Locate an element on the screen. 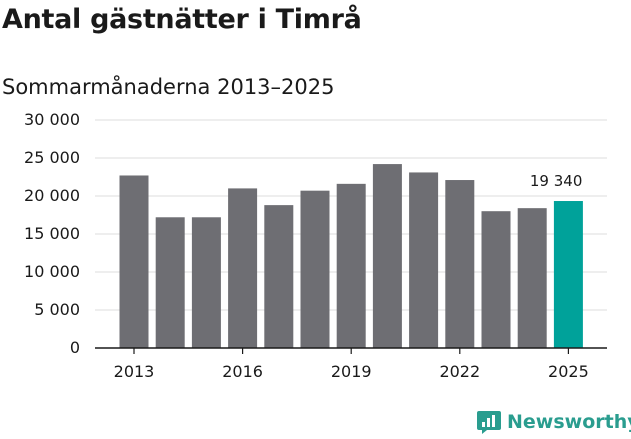 Image resolution: width=631 pixels, height=439 pixels. x-tick-label: 2013 is located at coordinates (134, 371).